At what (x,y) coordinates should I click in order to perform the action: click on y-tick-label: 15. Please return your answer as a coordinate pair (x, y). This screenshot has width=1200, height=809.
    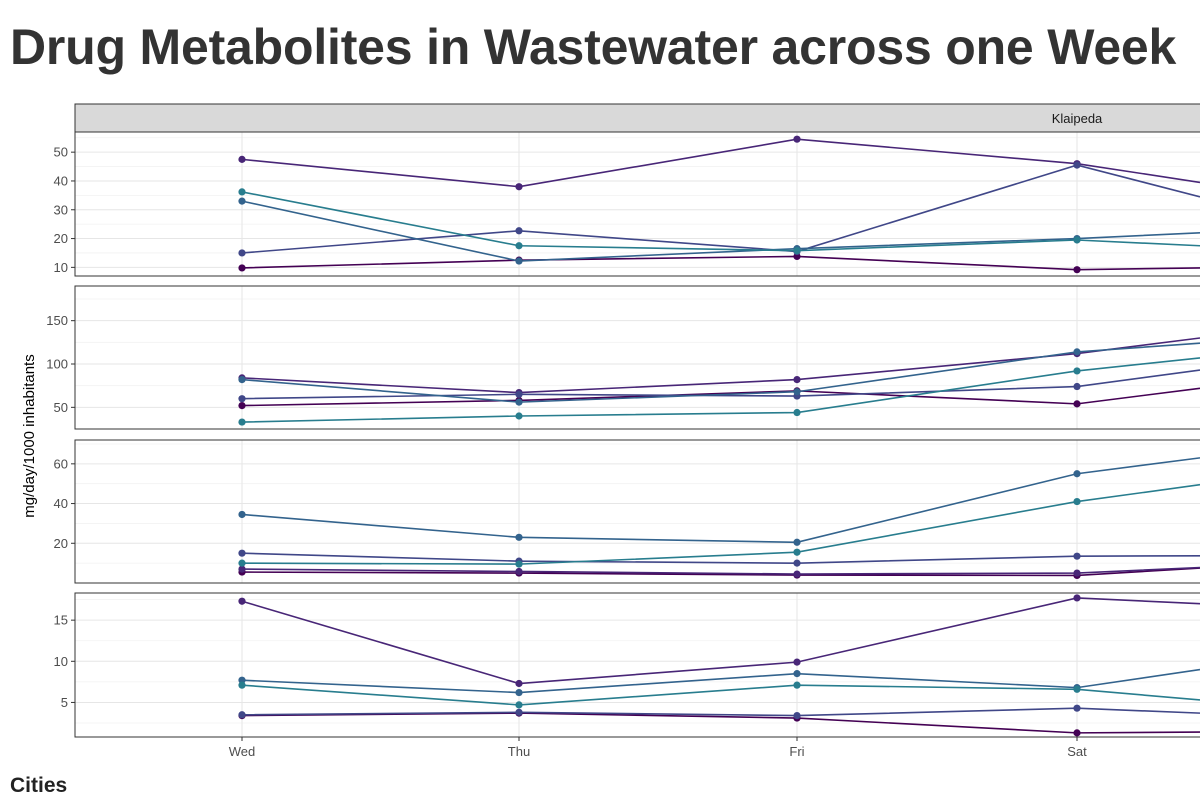
    Looking at the image, I should click on (61, 620).